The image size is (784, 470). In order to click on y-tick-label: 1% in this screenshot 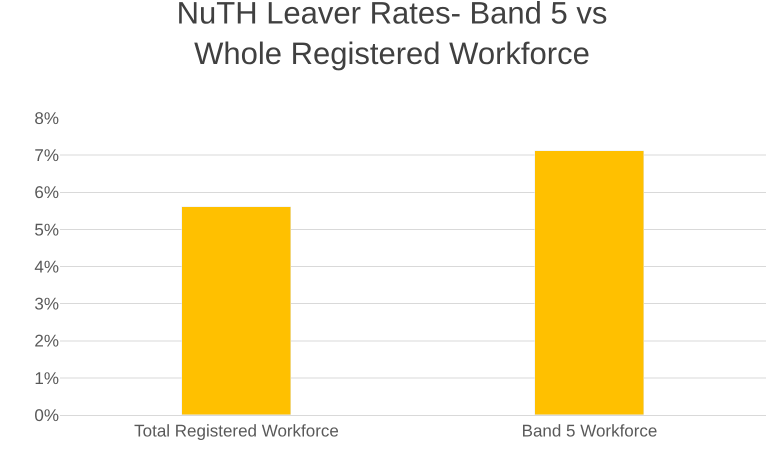, I will do `click(46, 378)`.